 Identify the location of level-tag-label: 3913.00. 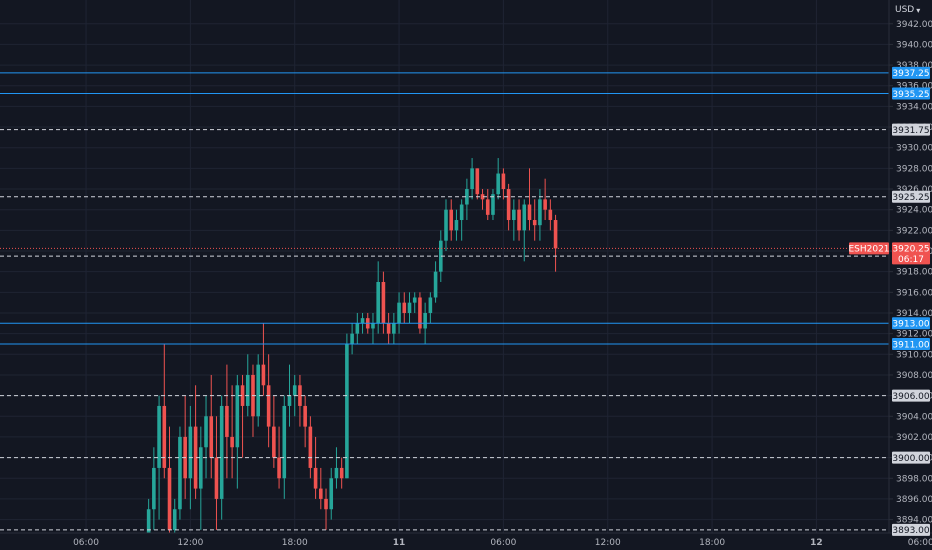
(910, 325).